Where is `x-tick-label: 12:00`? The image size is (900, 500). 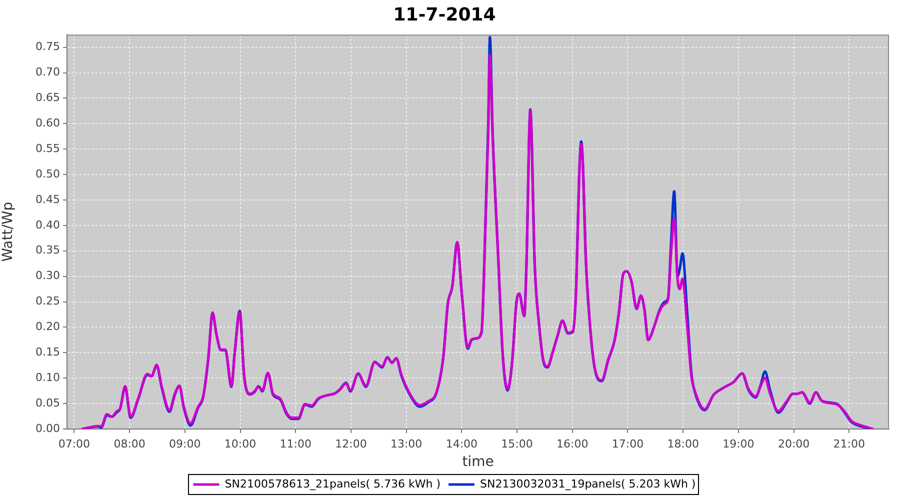 x-tick-label: 12:00 is located at coordinates (351, 443).